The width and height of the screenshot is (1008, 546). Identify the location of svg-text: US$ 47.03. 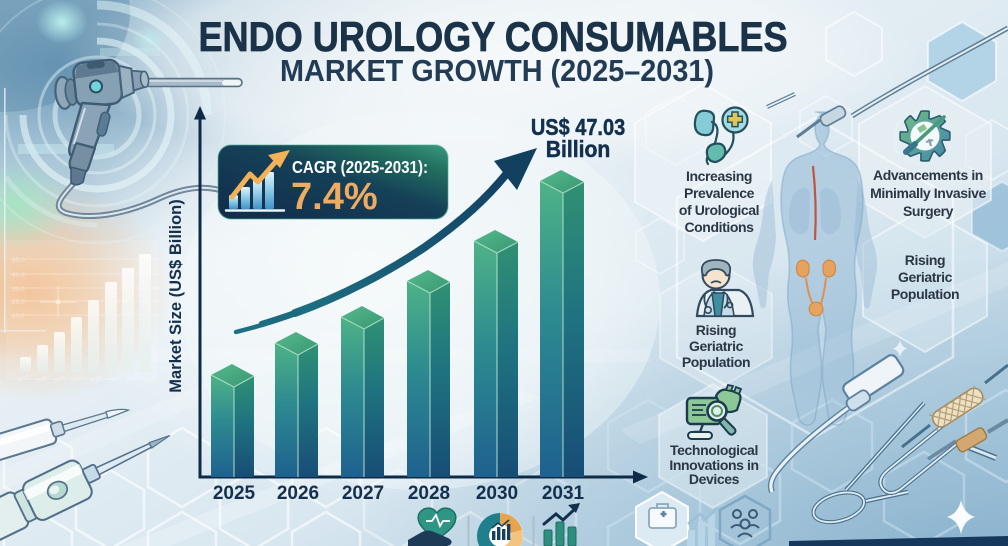
(578, 126).